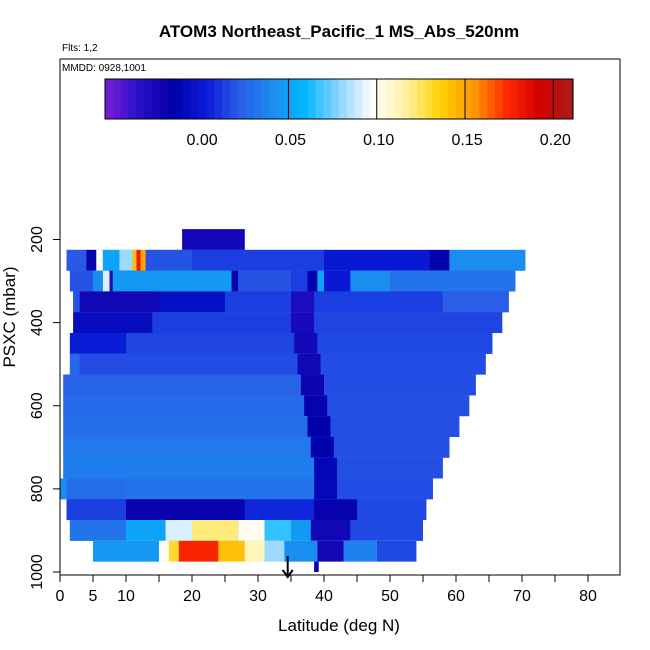  I want to click on x-tick-label: 70, so click(522, 596).